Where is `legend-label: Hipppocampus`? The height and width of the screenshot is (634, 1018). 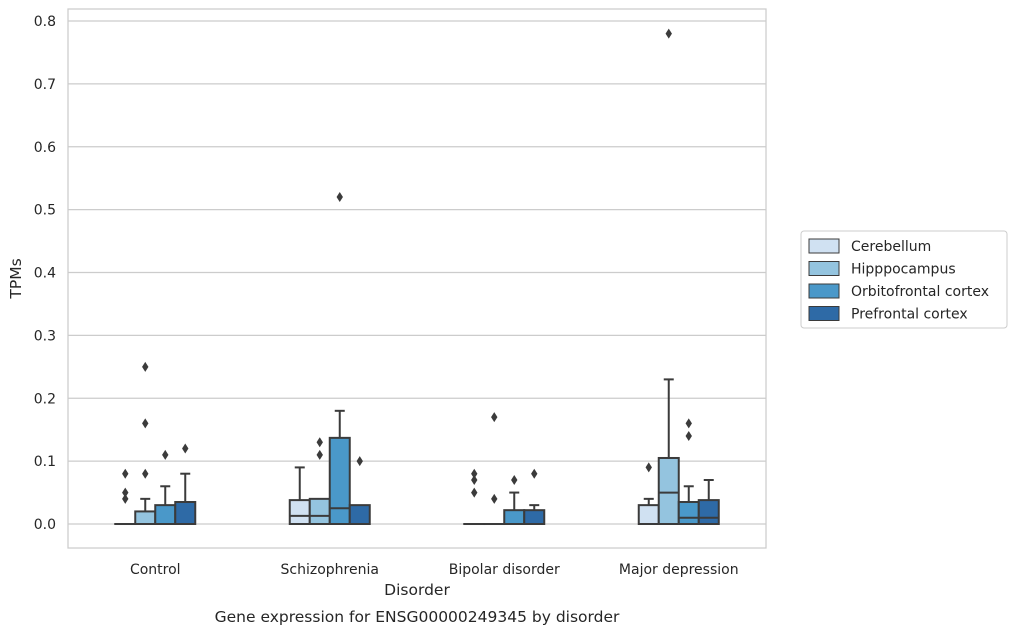 legend-label: Hipppocampus is located at coordinates (903, 270).